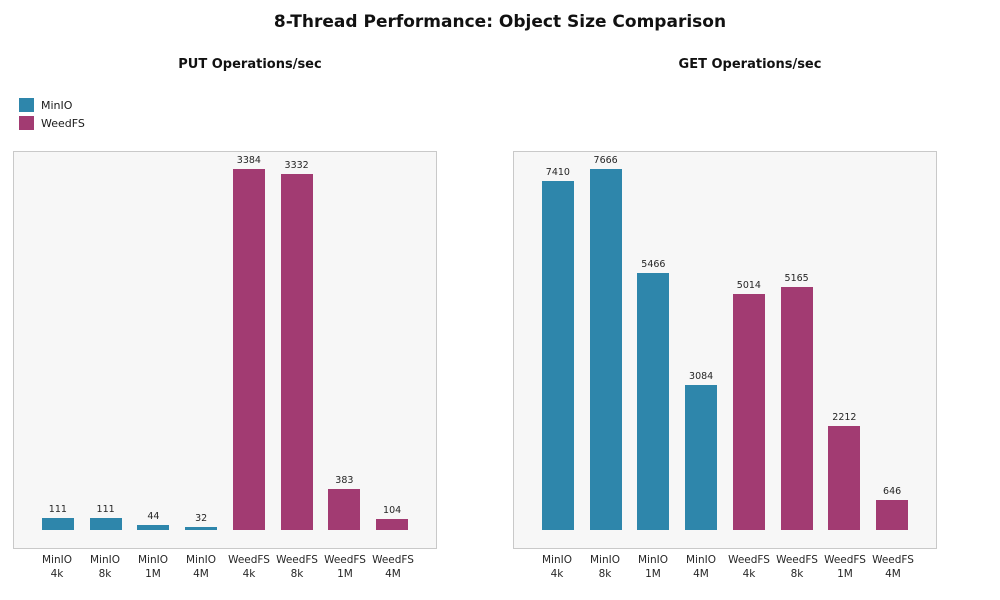 The width and height of the screenshot is (1000, 600). What do you see at coordinates (392, 510) in the screenshot?
I see `bar-value-label: 104` at bounding box center [392, 510].